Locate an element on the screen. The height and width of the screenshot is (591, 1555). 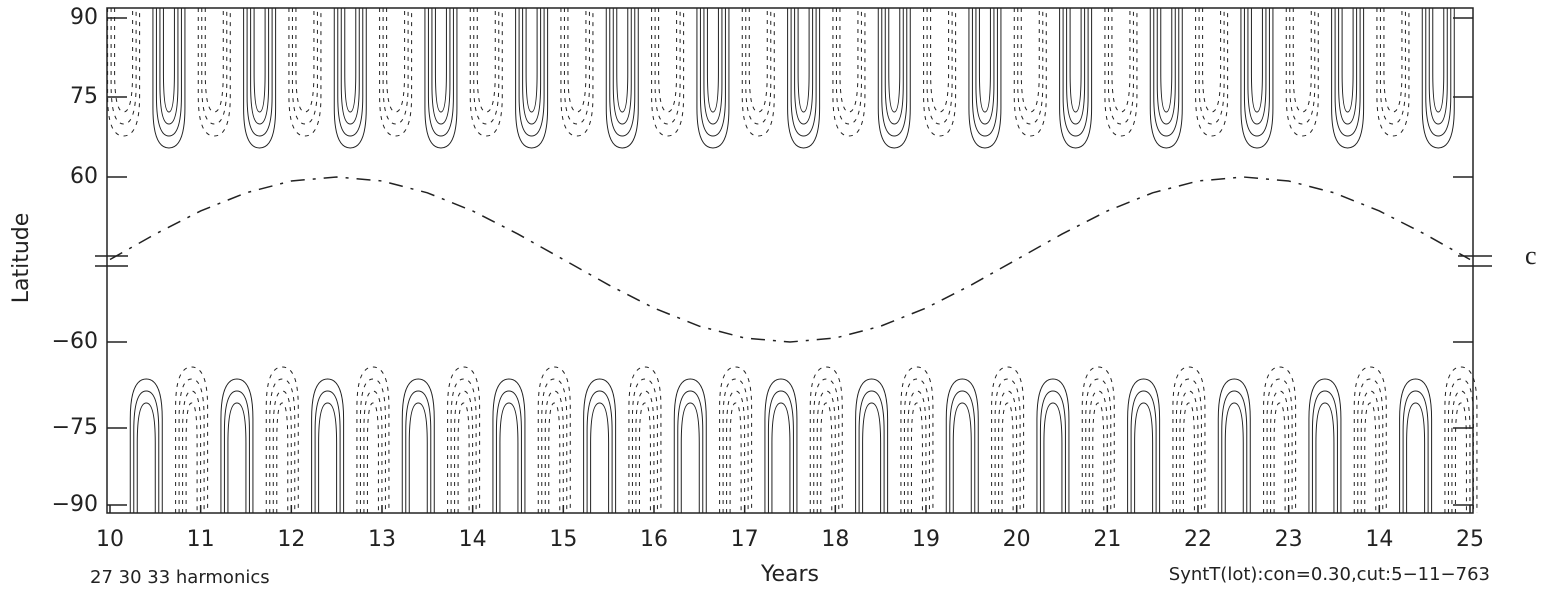
axis-break is located at coordinates (793, 261).